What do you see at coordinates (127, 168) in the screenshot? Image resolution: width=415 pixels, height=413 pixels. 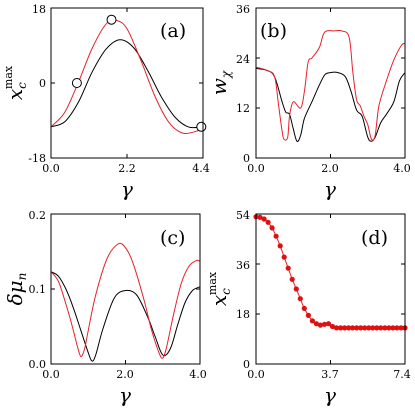 I see `x-tick-label: 2.2` at bounding box center [127, 168].